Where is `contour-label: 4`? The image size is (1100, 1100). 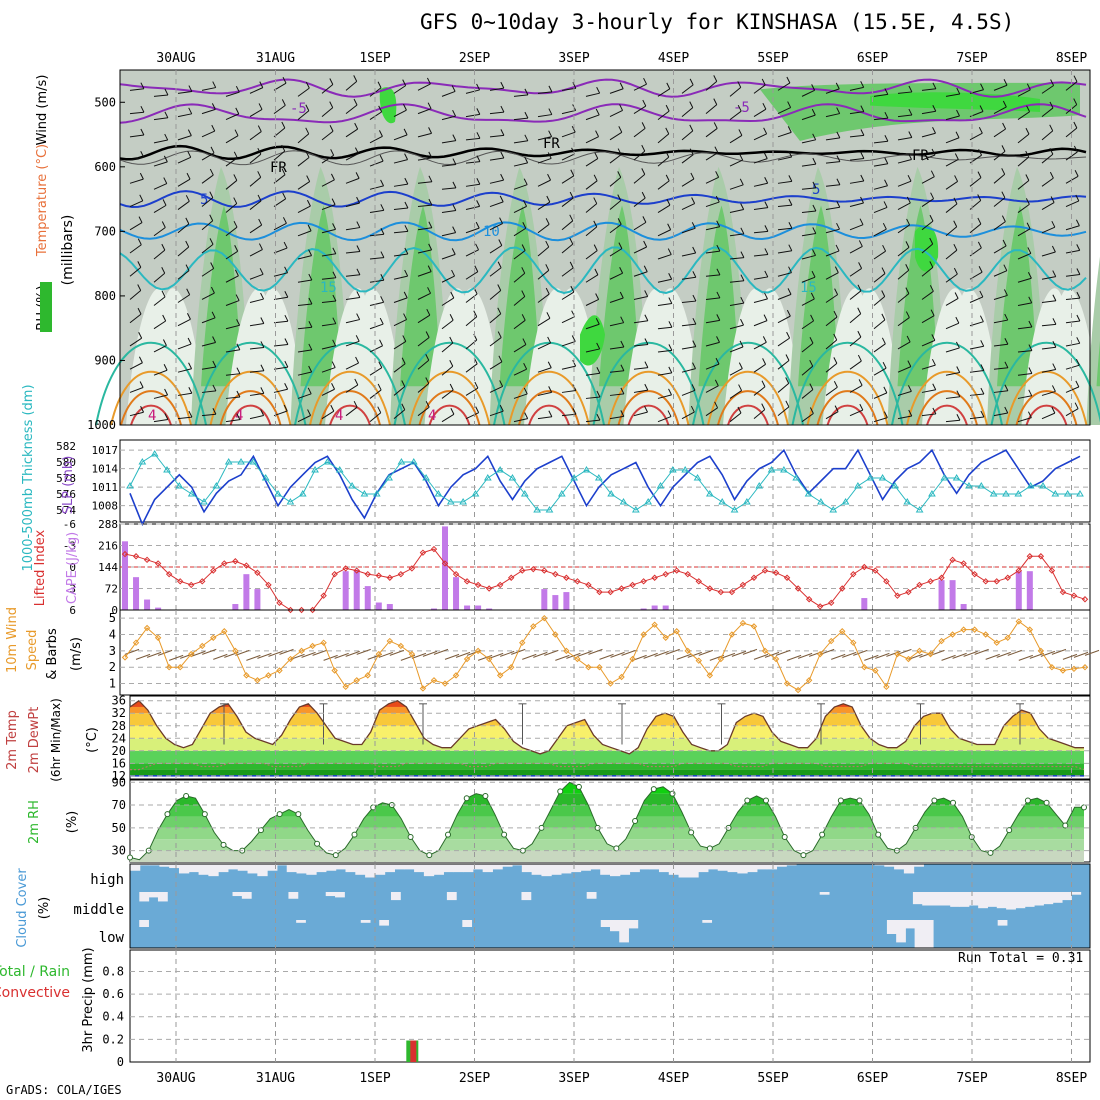
contour-label: 4 is located at coordinates (239, 416).